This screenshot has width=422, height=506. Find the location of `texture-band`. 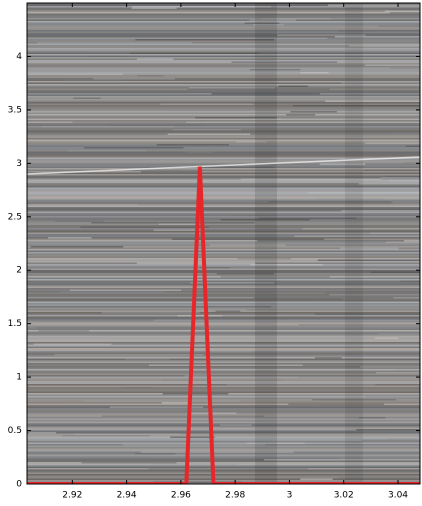

texture-band is located at coordinates (266, 243).